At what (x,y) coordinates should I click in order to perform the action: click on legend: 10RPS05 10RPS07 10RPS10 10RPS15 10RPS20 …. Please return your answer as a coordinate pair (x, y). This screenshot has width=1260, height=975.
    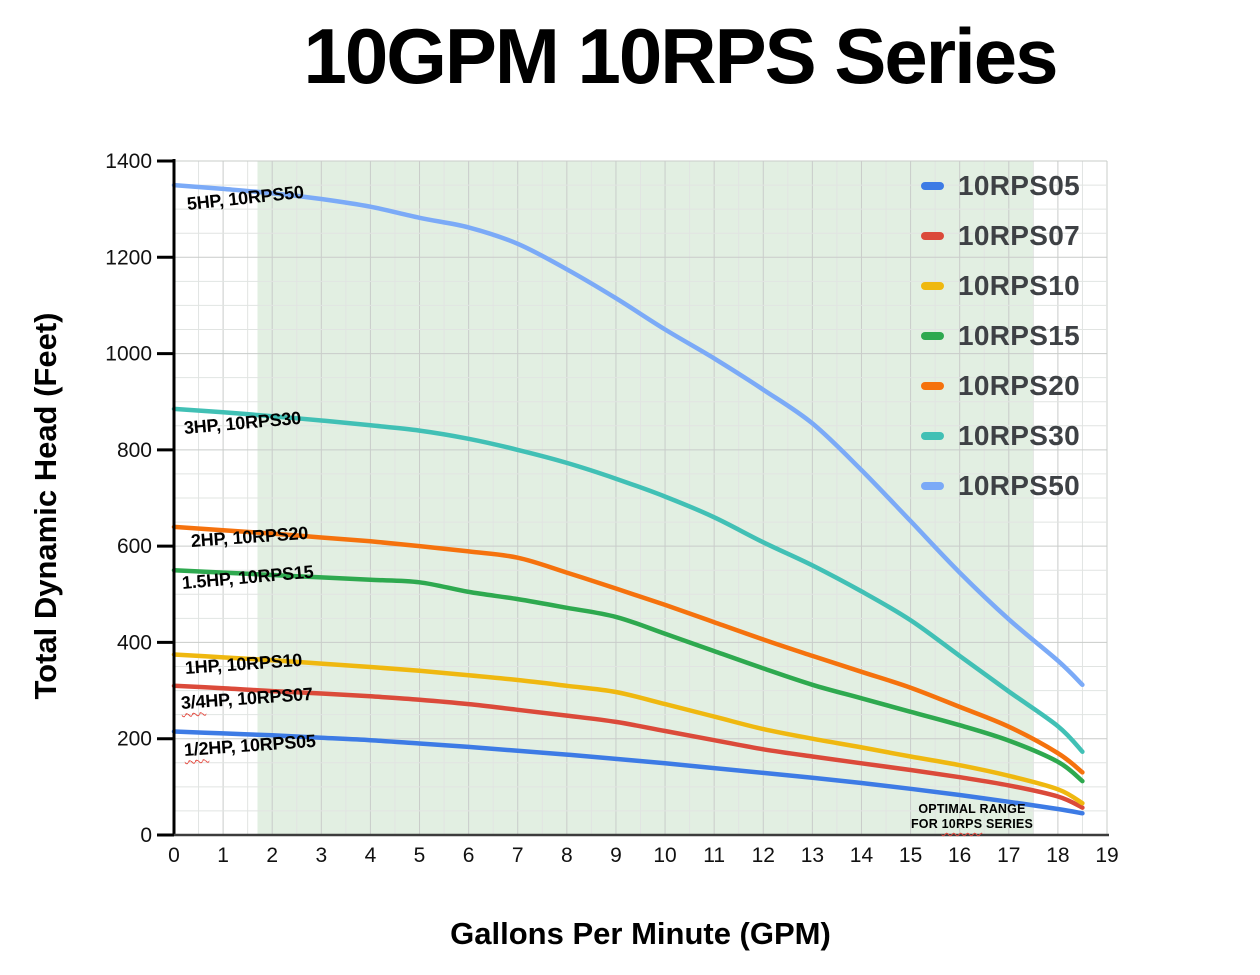
    Looking at the image, I should click on (1000, 336).